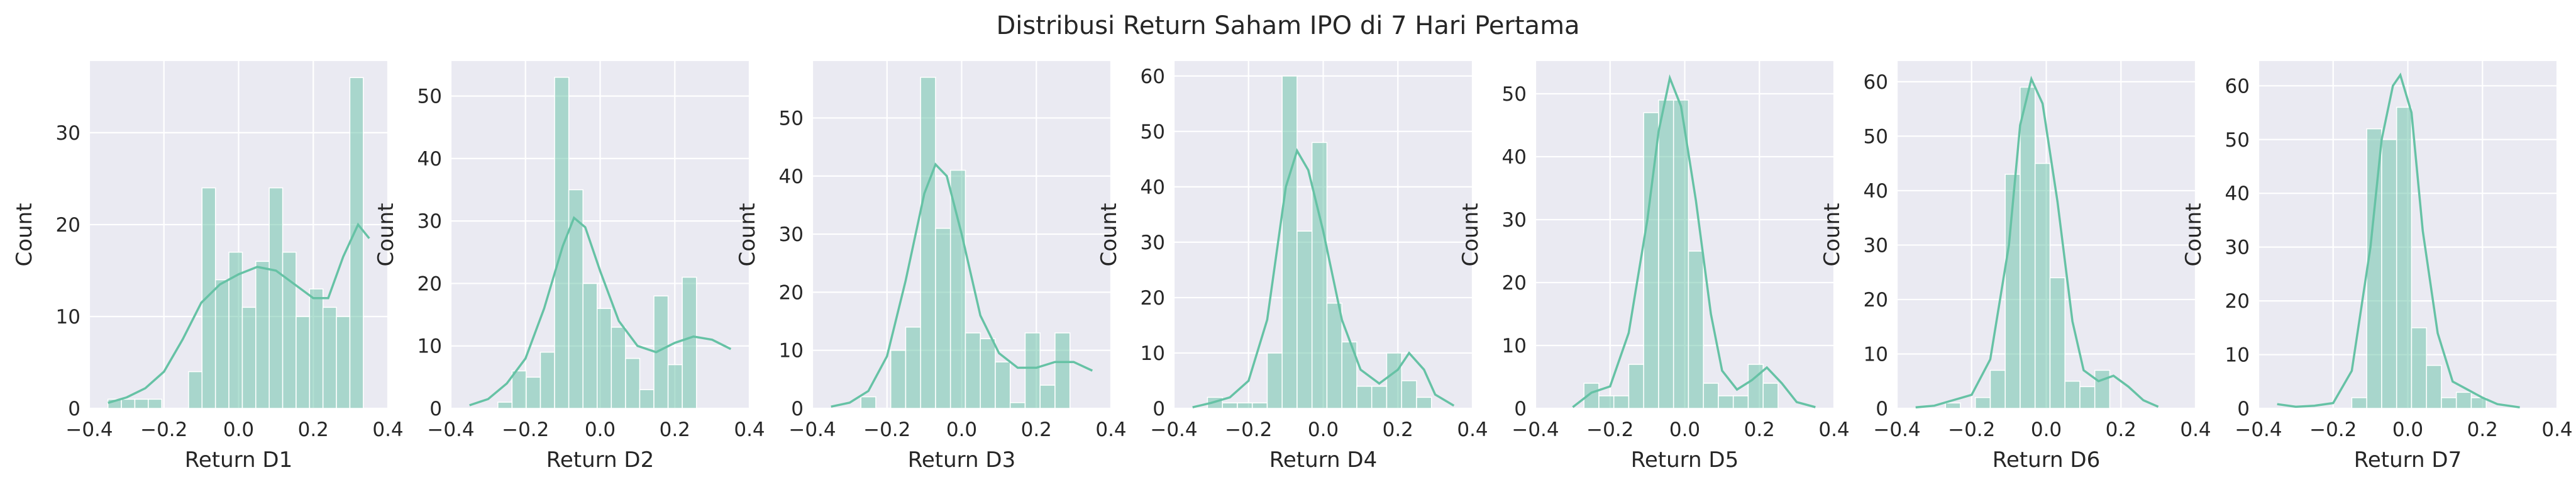 The image size is (2576, 494). I want to click on y-tick-label: 60, so click(2237, 86).